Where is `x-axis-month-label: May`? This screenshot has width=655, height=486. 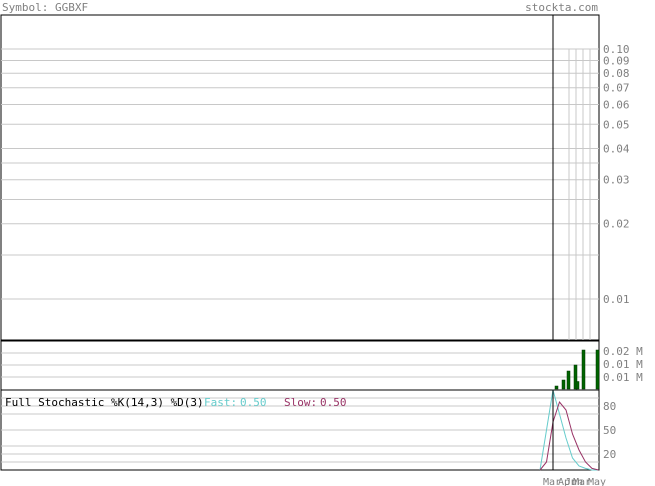 x-axis-month-label: May is located at coordinates (597, 481).